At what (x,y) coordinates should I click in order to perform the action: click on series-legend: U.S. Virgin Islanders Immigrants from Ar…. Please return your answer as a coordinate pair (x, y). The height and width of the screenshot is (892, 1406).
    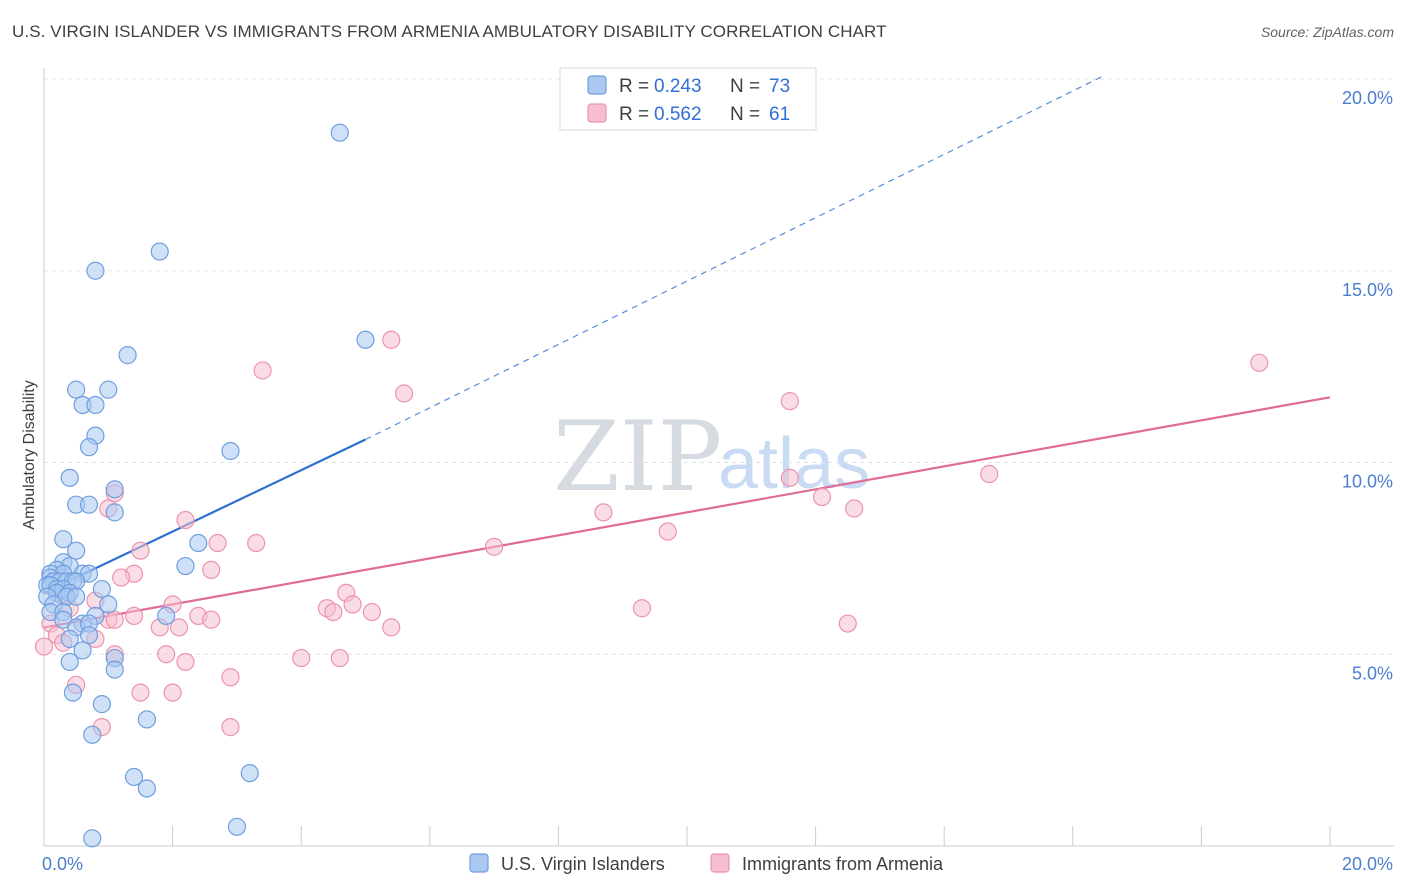
    Looking at the image, I should click on (706, 863).